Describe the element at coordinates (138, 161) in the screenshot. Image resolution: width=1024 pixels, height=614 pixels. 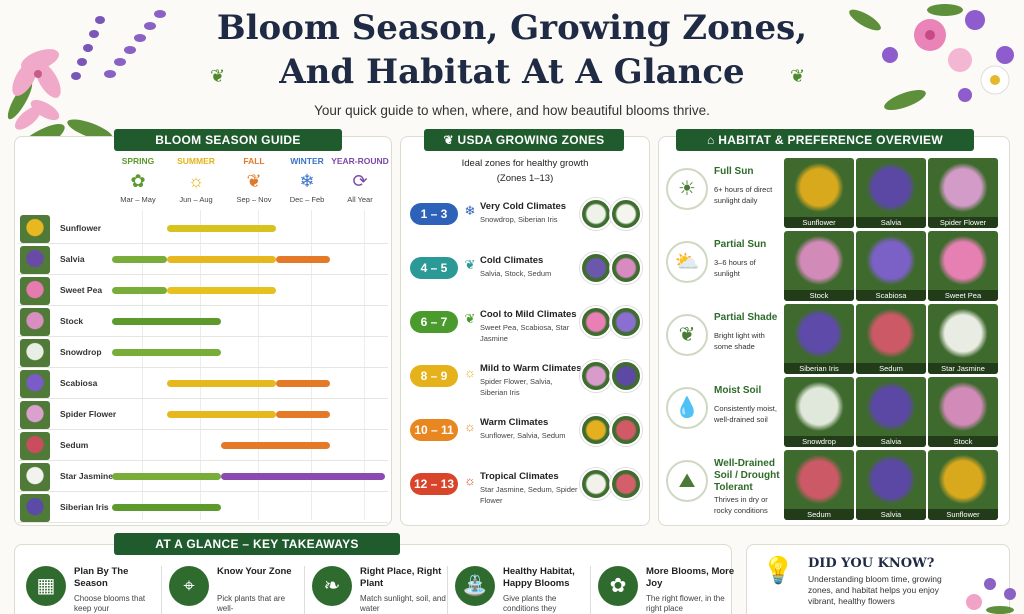
I see `season-name: SPRING` at that location.